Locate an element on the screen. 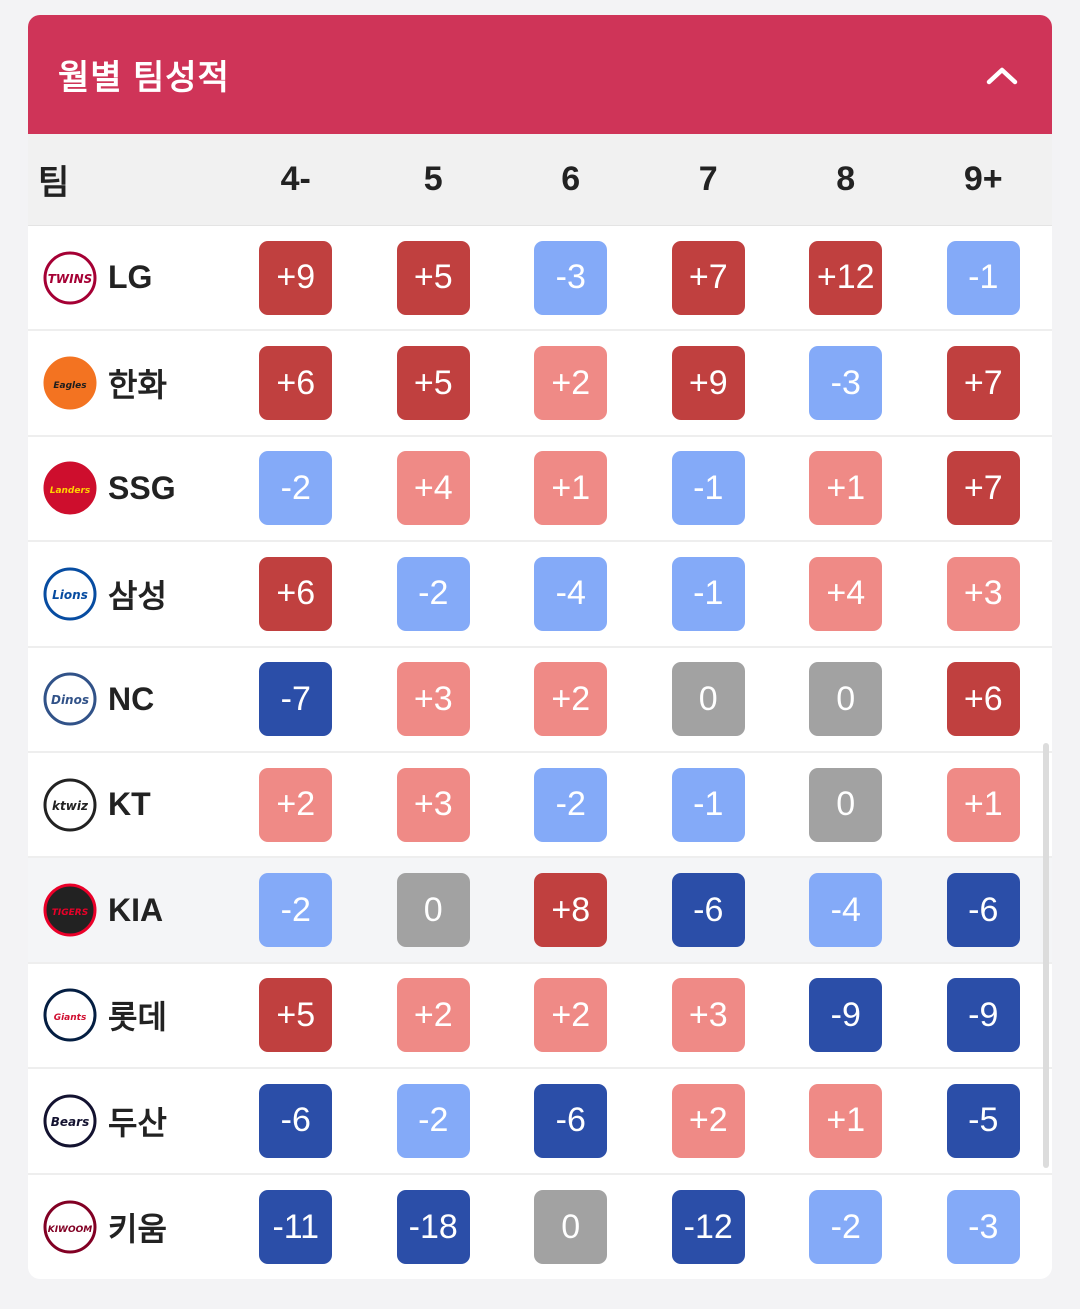 The height and width of the screenshot is (1309, 1080). value-cell: +9 is located at coordinates (296, 277).